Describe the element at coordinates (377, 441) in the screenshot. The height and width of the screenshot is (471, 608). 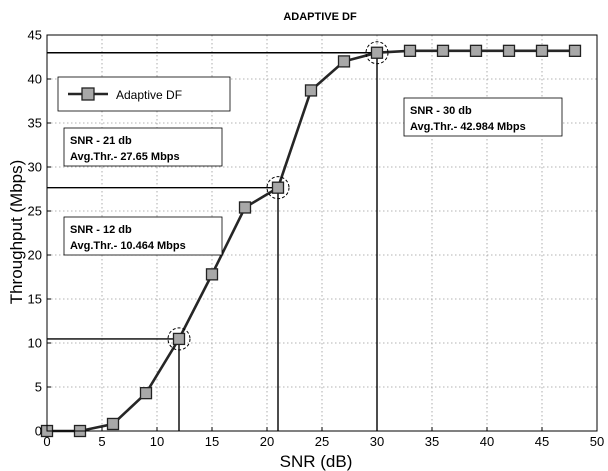
I see `x-tick-label: 30` at that location.